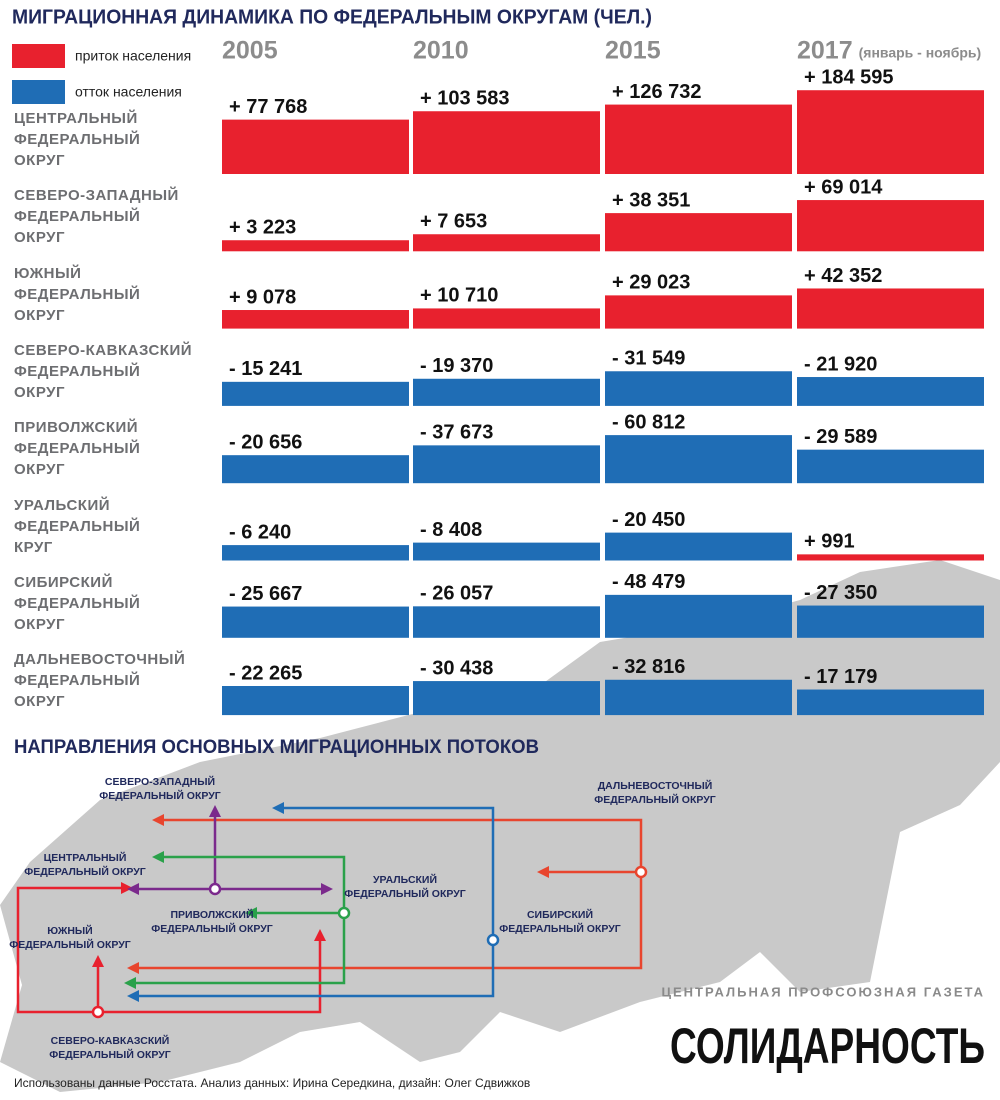  Describe the element at coordinates (133, 56) in the screenshot. I see `legend-label: приток населения` at that location.